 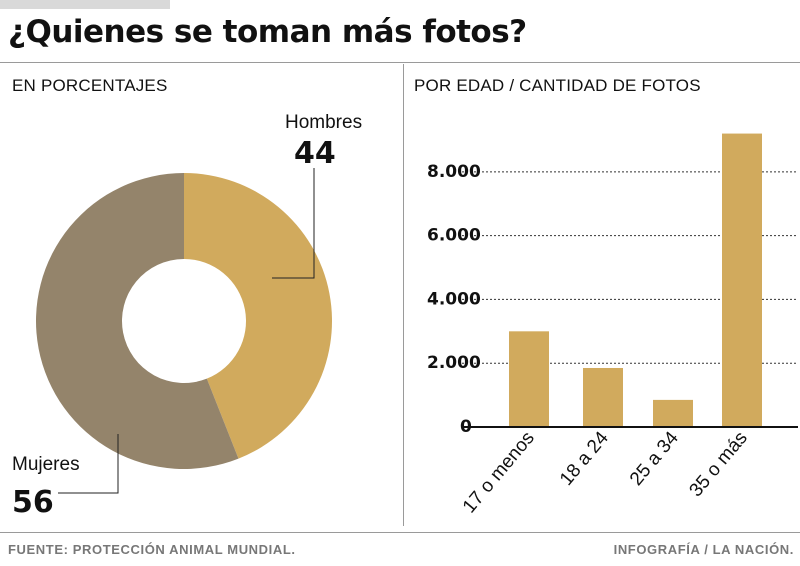 I want to click on mujeres-label: Mujeres, so click(x=46, y=464).